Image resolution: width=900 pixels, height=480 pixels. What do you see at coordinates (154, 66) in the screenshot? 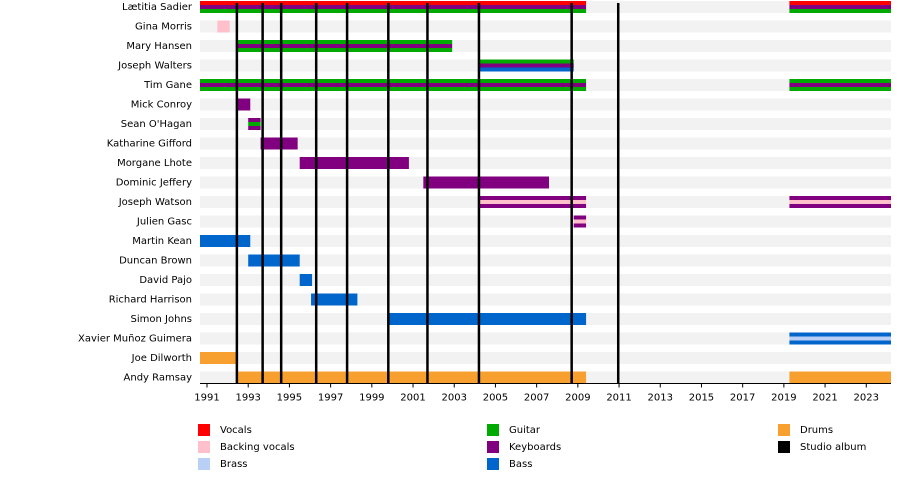
I see `member-name: Joseph Walters` at bounding box center [154, 66].